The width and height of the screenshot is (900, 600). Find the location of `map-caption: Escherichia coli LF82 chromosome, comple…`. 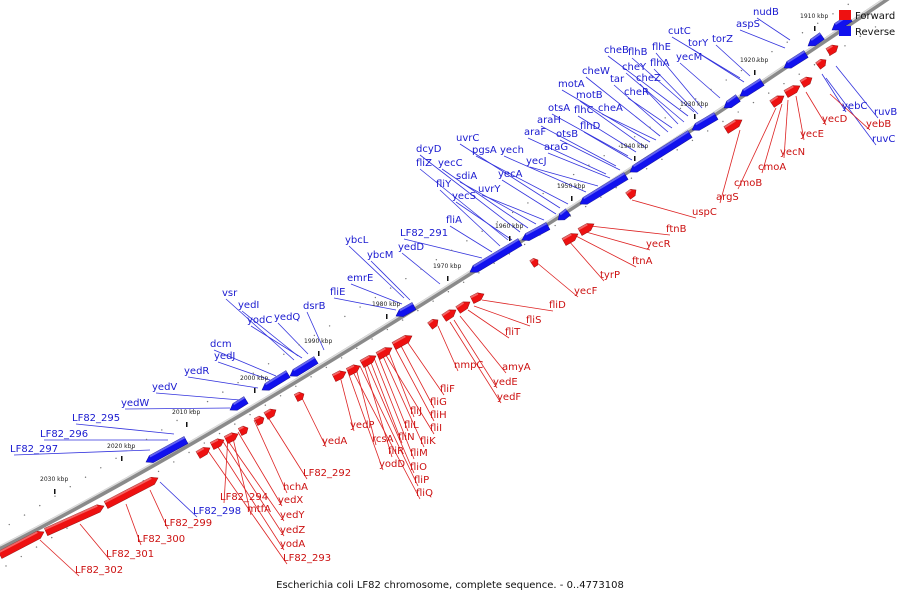

map-caption: Escherichia coli LF82 chromosome, comple… is located at coordinates (450, 585).